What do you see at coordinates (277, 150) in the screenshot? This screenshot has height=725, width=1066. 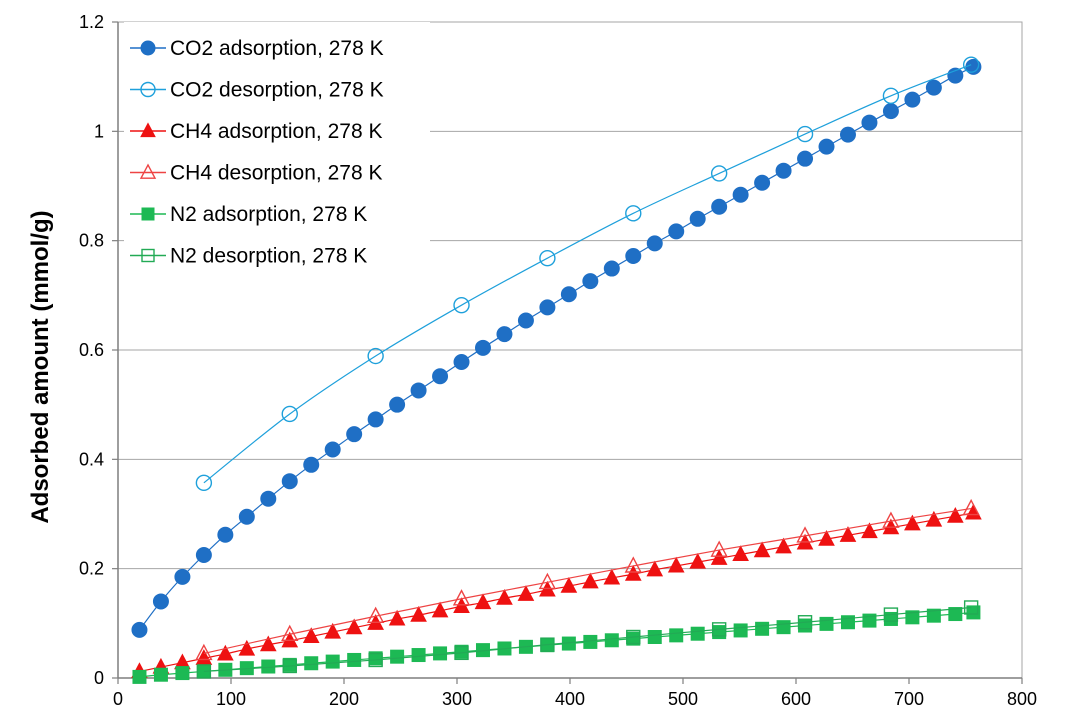 I see `legend-background` at bounding box center [277, 150].